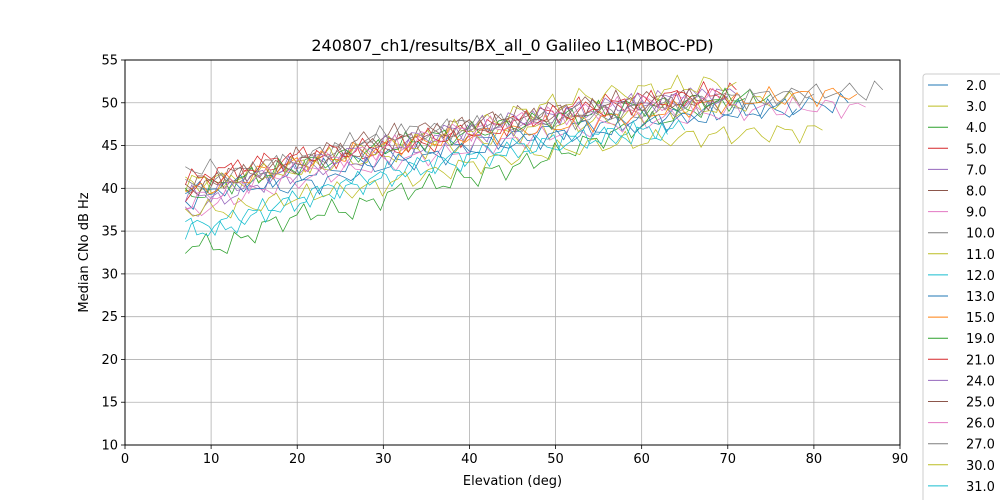 The image size is (1000, 500). What do you see at coordinates (980, 297) in the screenshot?
I see `legend-label: 13.0` at bounding box center [980, 297].